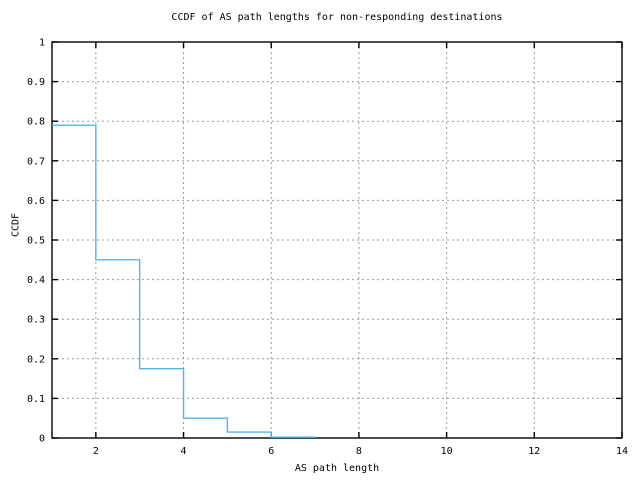  I want to click on x-tick-label: 10, so click(447, 451).